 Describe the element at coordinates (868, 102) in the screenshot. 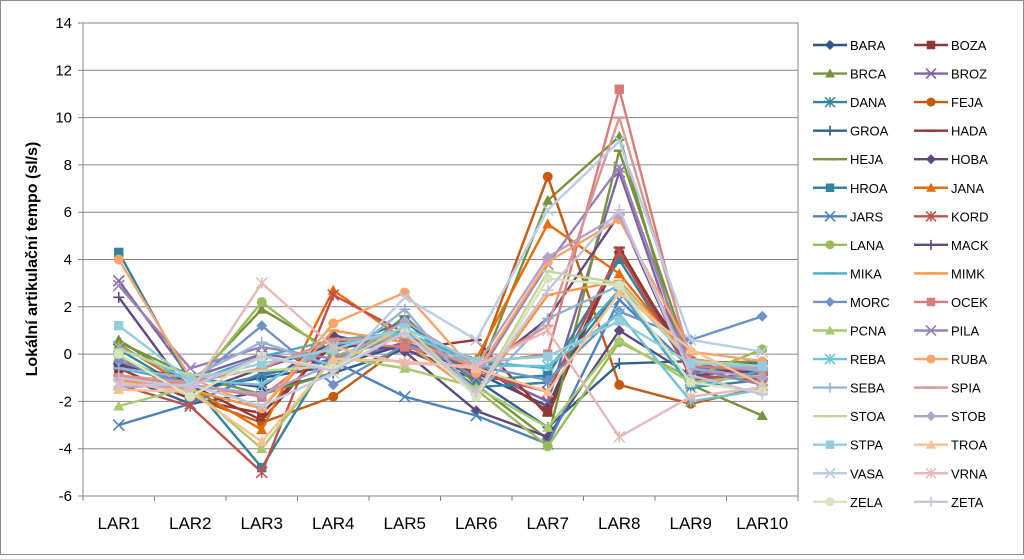

I see `legend-label: DANA` at that location.